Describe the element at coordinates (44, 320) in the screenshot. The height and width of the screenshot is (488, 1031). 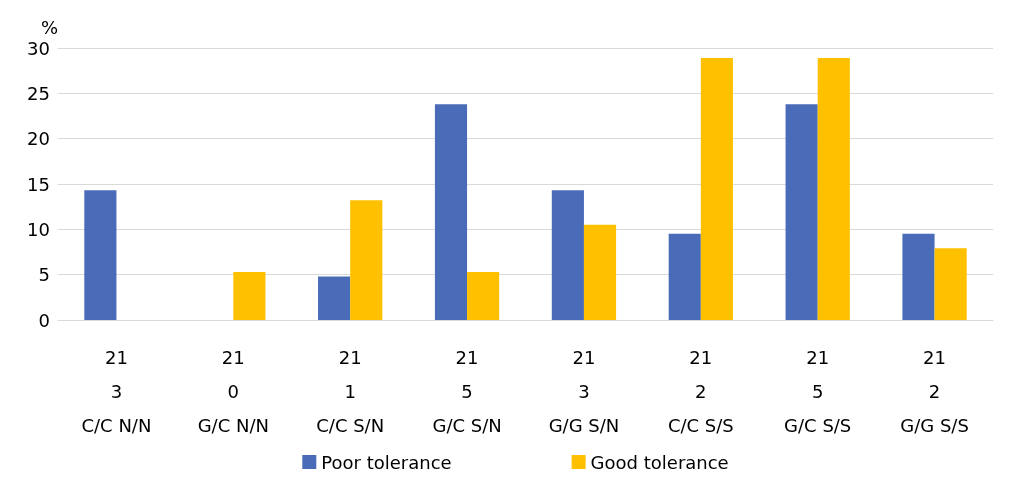
I see `y-tick-label: 0` at that location.